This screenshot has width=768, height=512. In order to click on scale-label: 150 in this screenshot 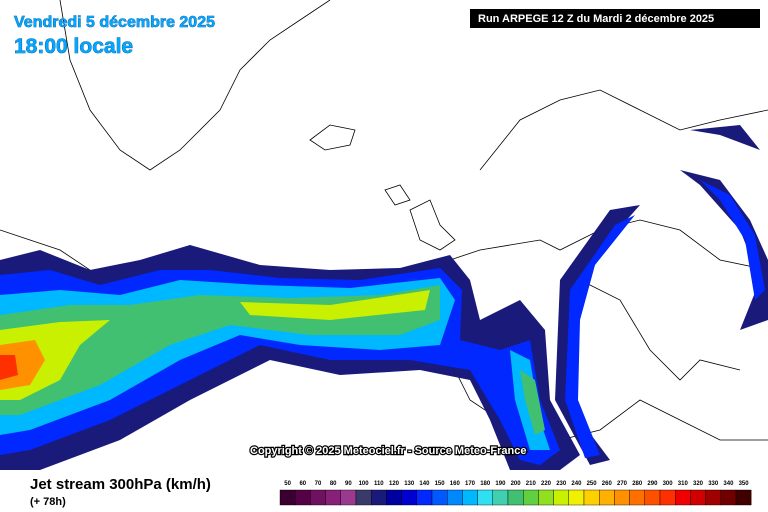, I will do `click(440, 484)`.